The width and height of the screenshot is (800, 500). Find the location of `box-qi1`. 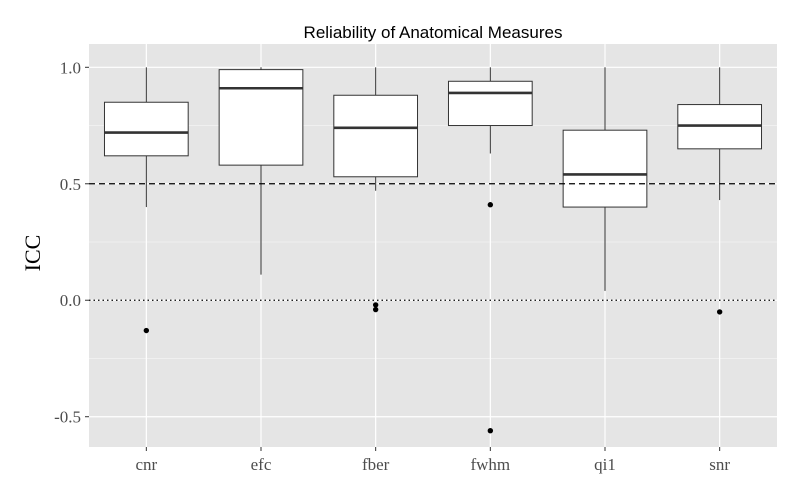

box-qi1 is located at coordinates (605, 179).